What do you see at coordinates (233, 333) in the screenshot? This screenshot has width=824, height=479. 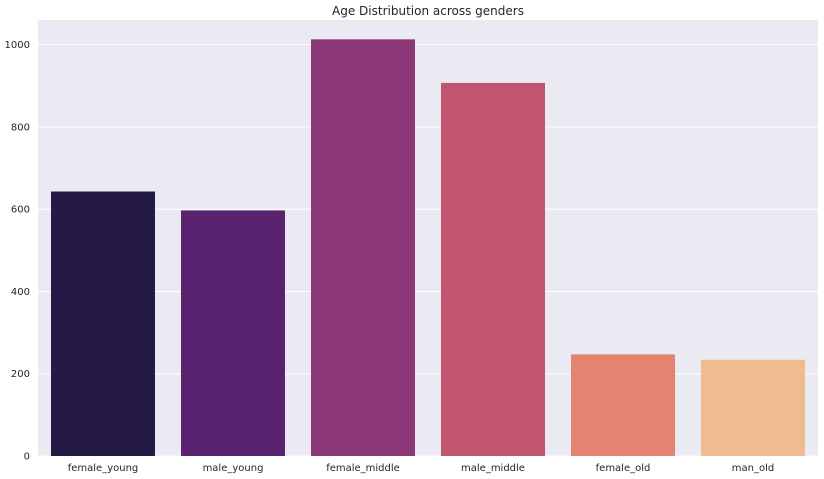 I see `bar-male-young` at bounding box center [233, 333].